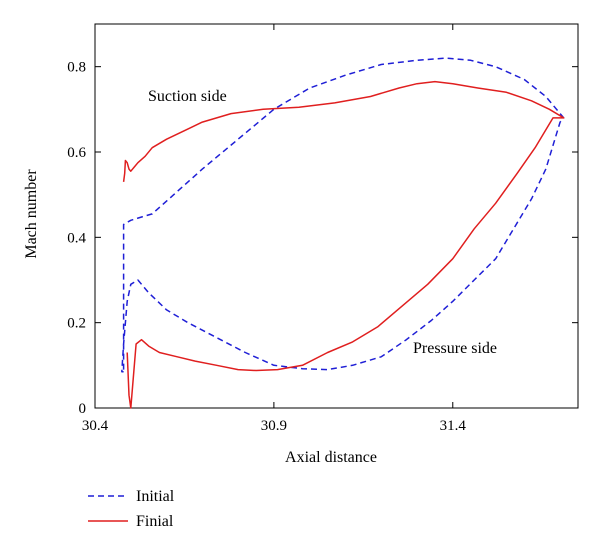  What do you see at coordinates (453, 426) in the screenshot?
I see `x-tick-label-2: 31.4` at bounding box center [453, 426].